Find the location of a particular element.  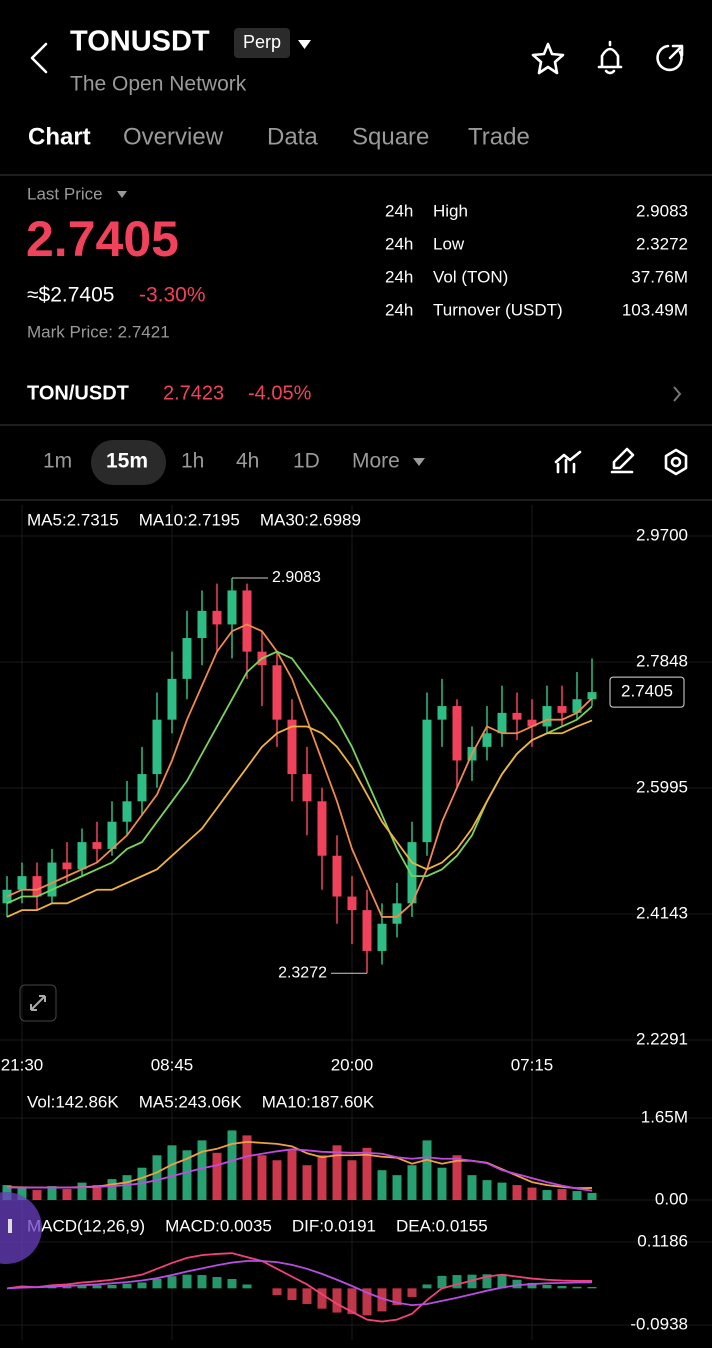

tab: Overview is located at coordinates (173, 136).